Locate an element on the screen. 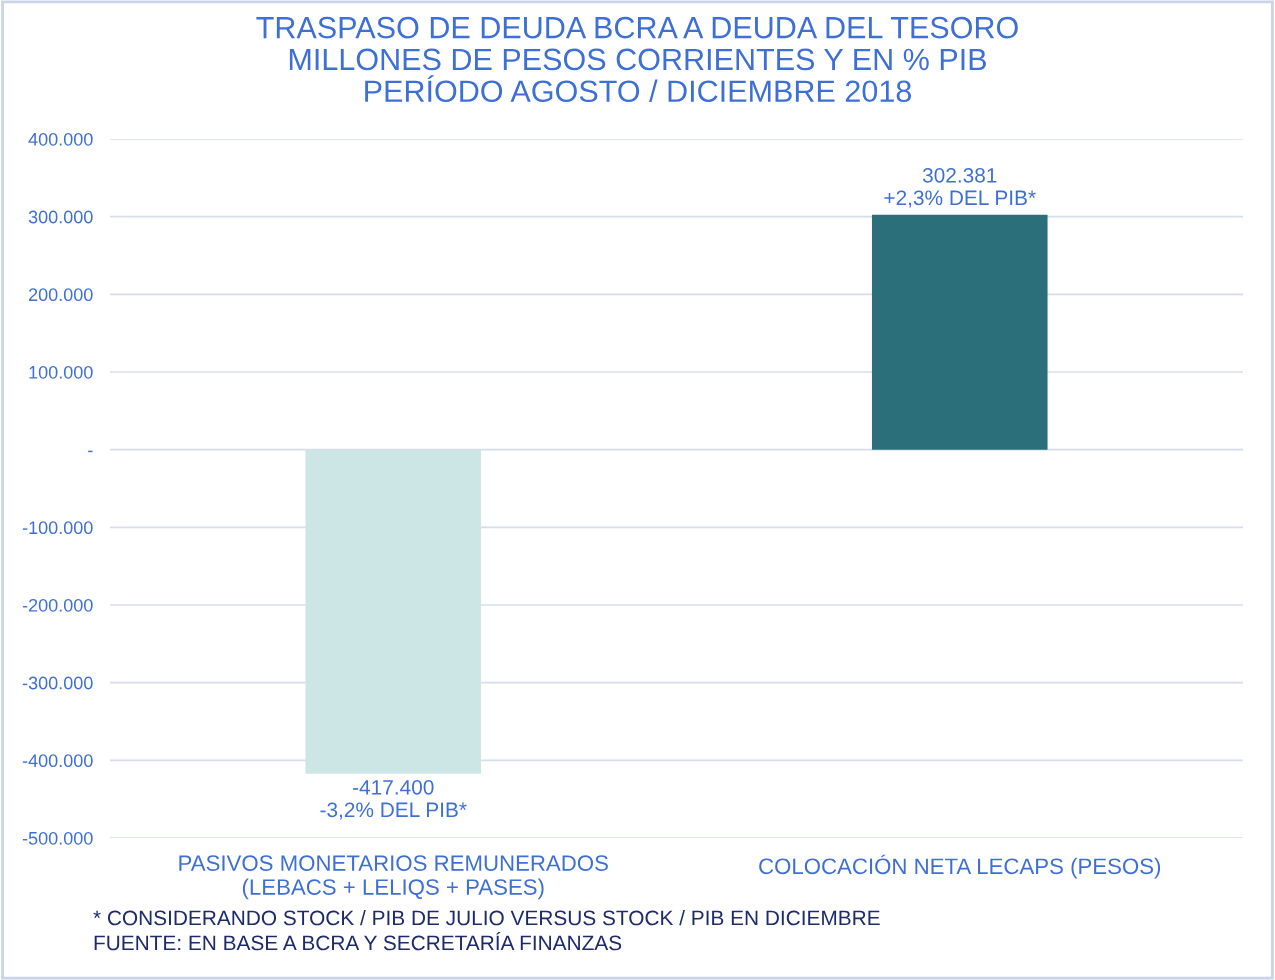 The image size is (1275, 980). y-tick-label: 100.000 is located at coordinates (61, 372).